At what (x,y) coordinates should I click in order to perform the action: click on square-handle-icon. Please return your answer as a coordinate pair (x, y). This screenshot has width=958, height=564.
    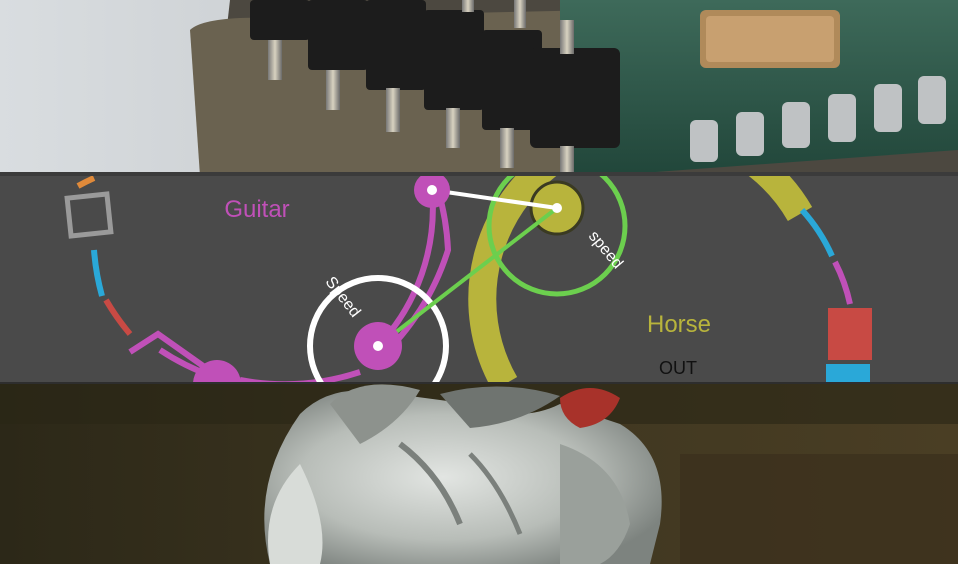
    Looking at the image, I should click on (89, 215).